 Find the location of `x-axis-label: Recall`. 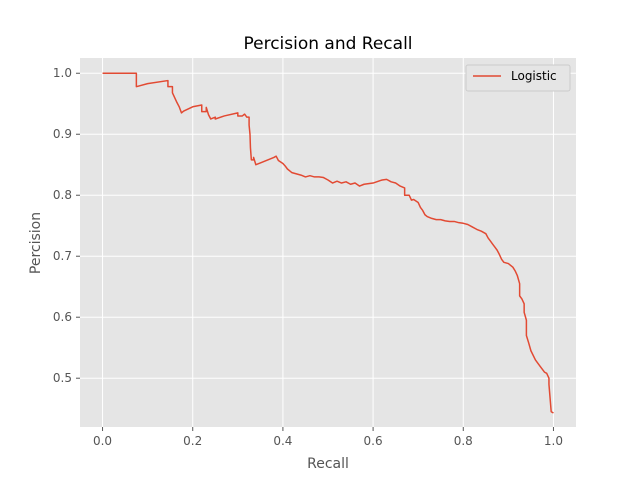

x-axis-label: Recall is located at coordinates (328, 464).